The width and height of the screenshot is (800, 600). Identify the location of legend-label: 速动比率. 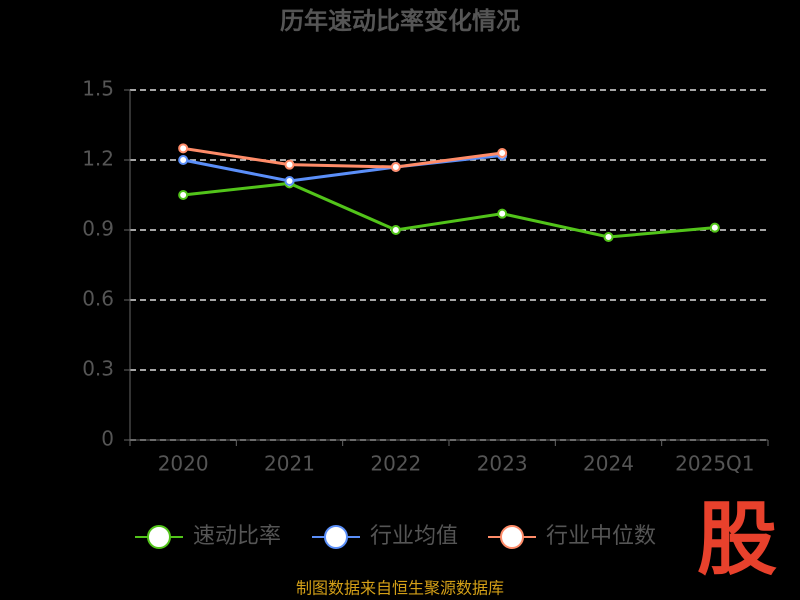
(237, 536).